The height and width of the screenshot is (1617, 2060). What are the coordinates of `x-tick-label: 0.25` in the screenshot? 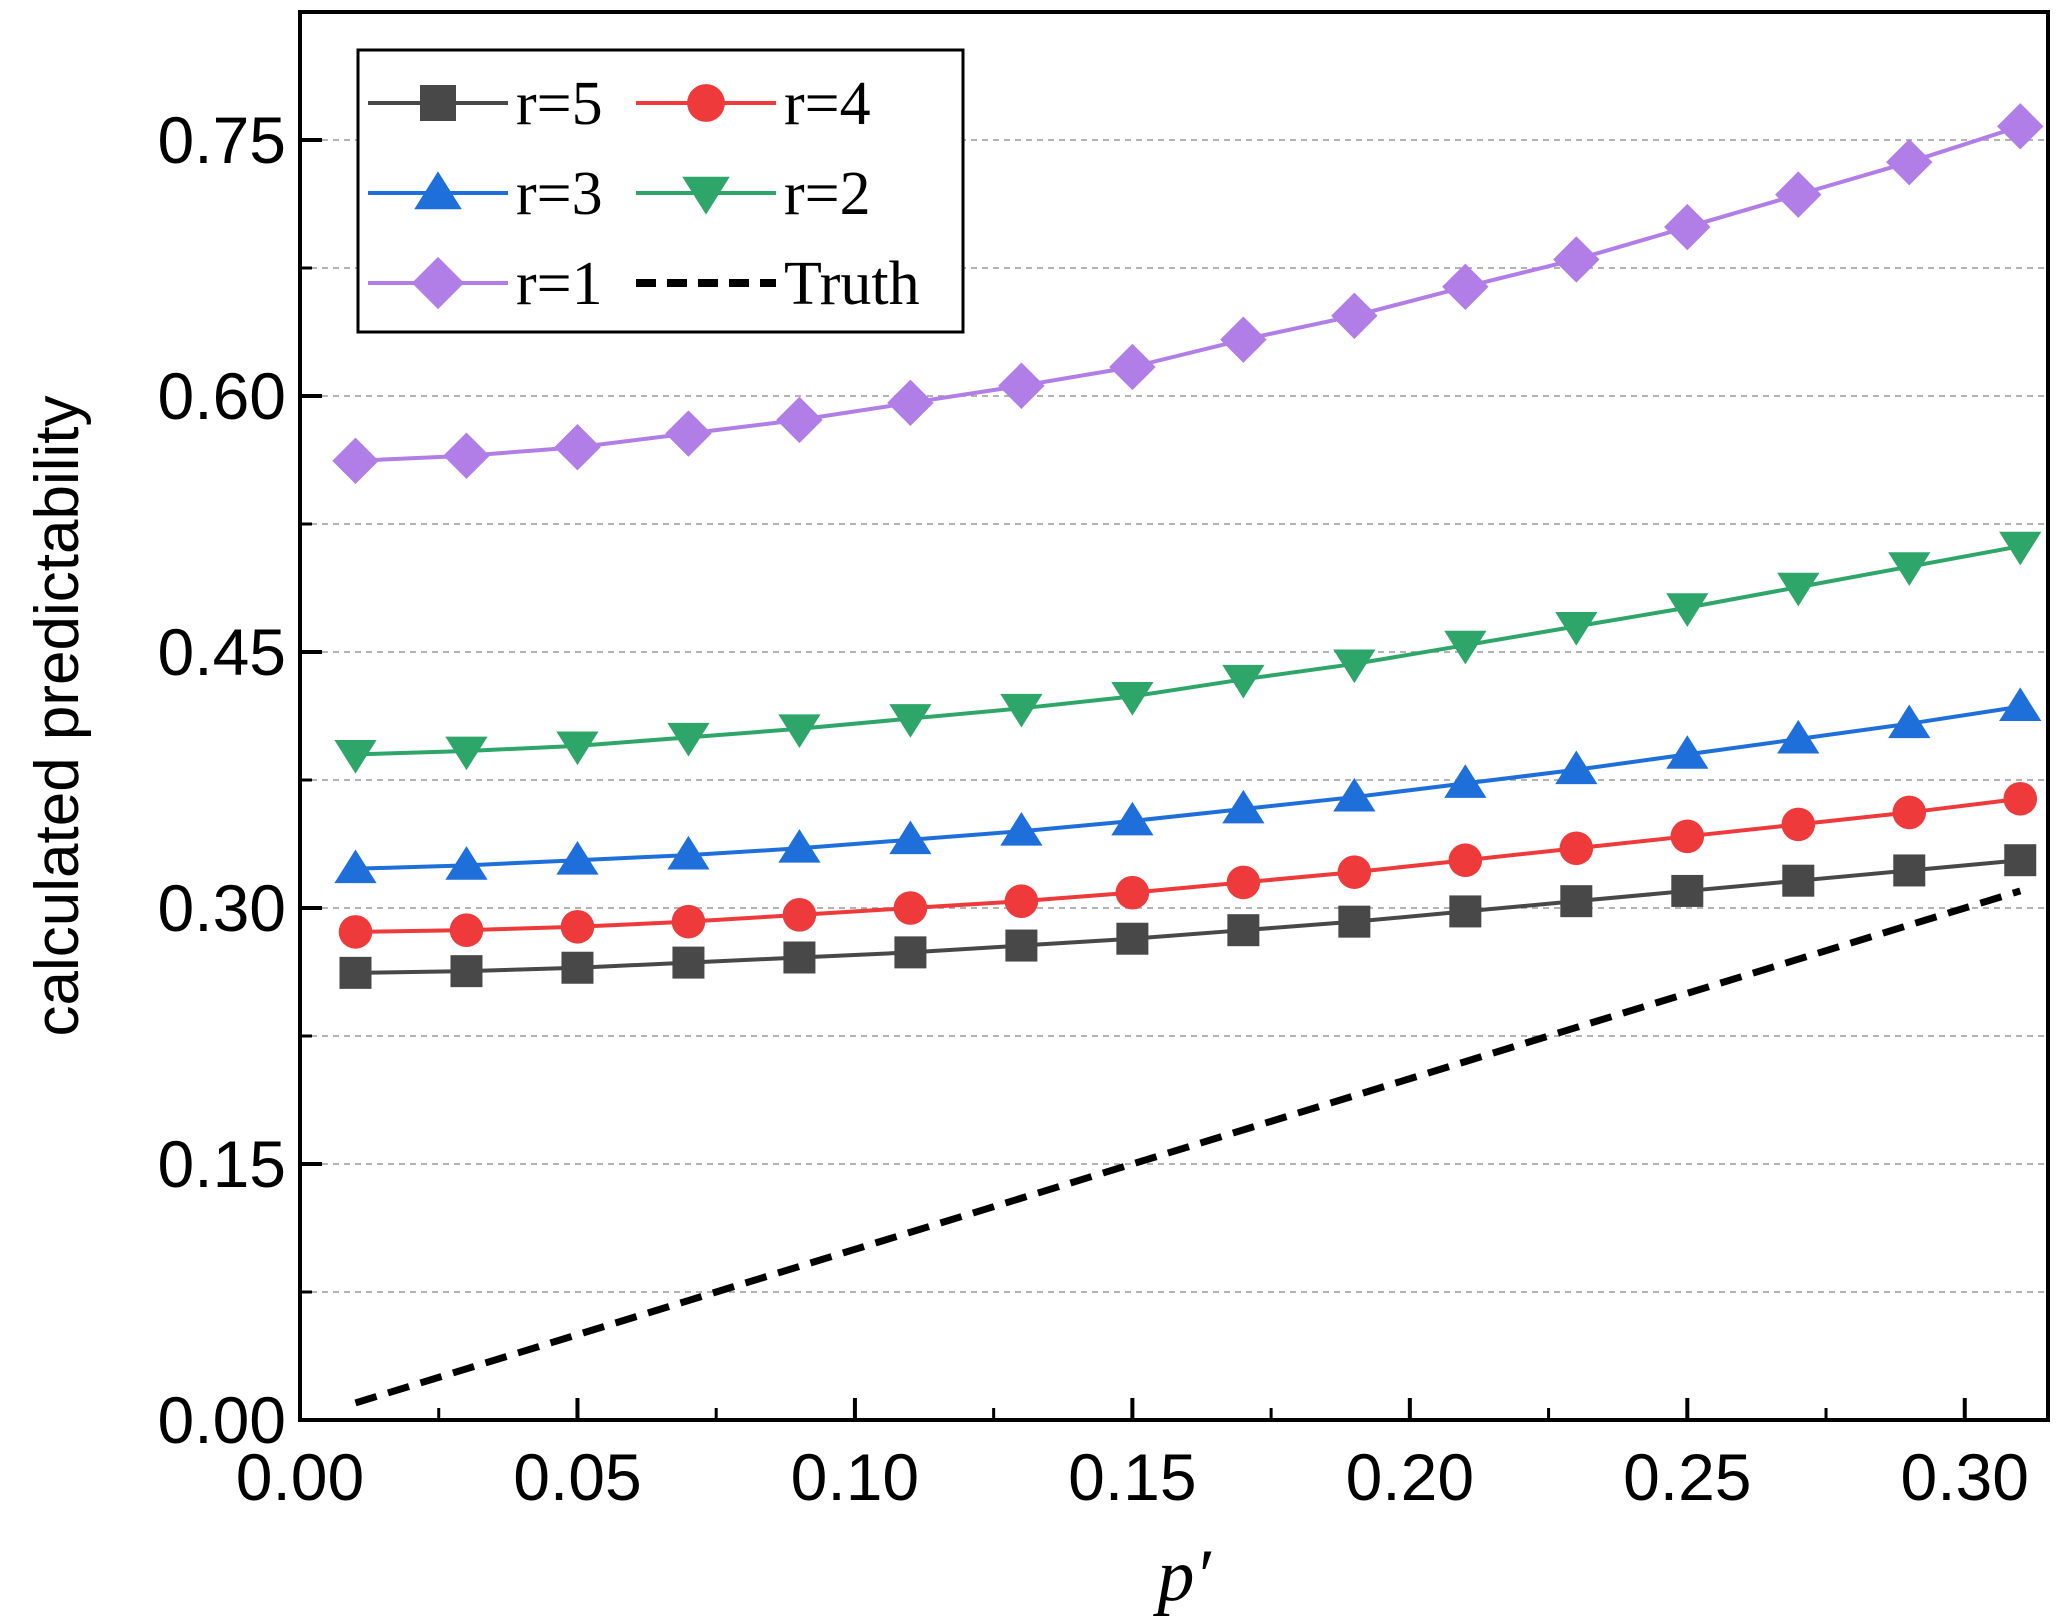 It's located at (1687, 1477).